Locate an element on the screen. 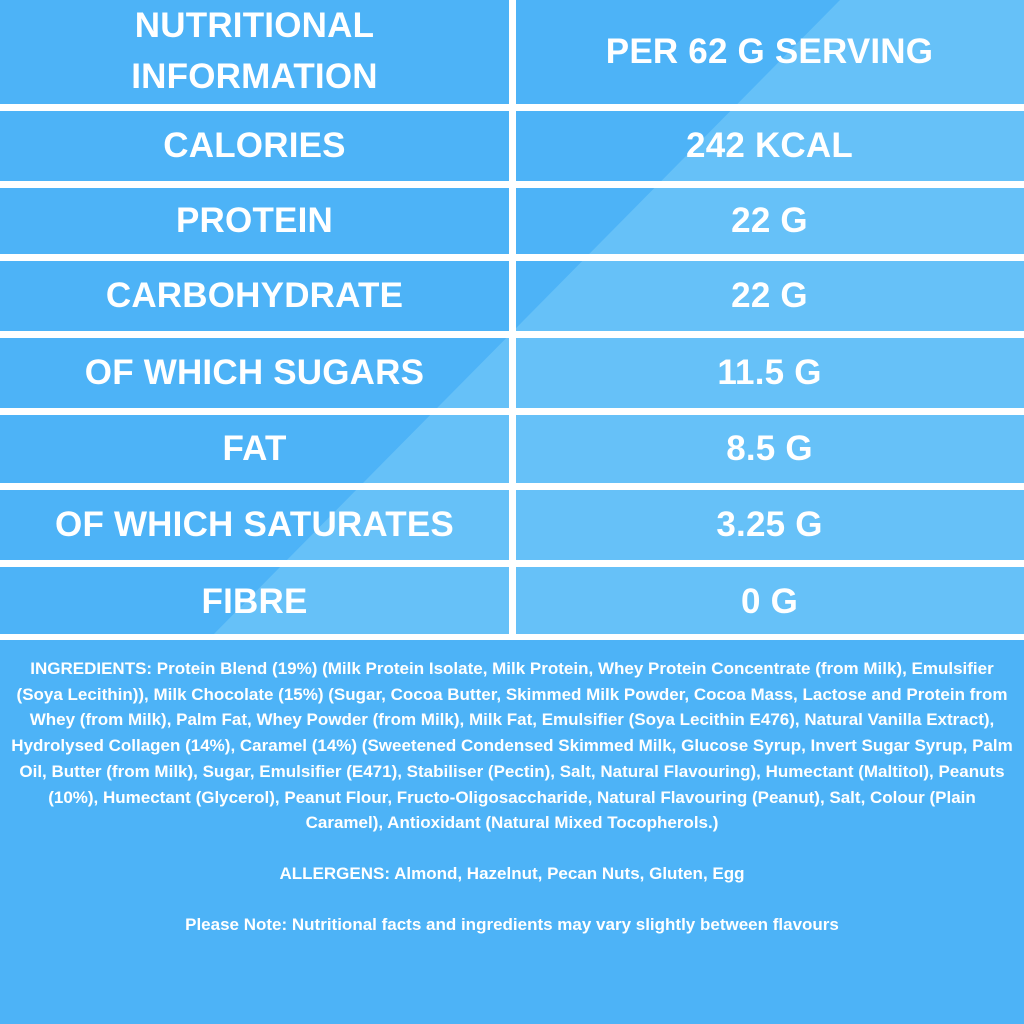  table-row-carbohydrate: CARBOHYDRATE 22 G is located at coordinates (512, 296).